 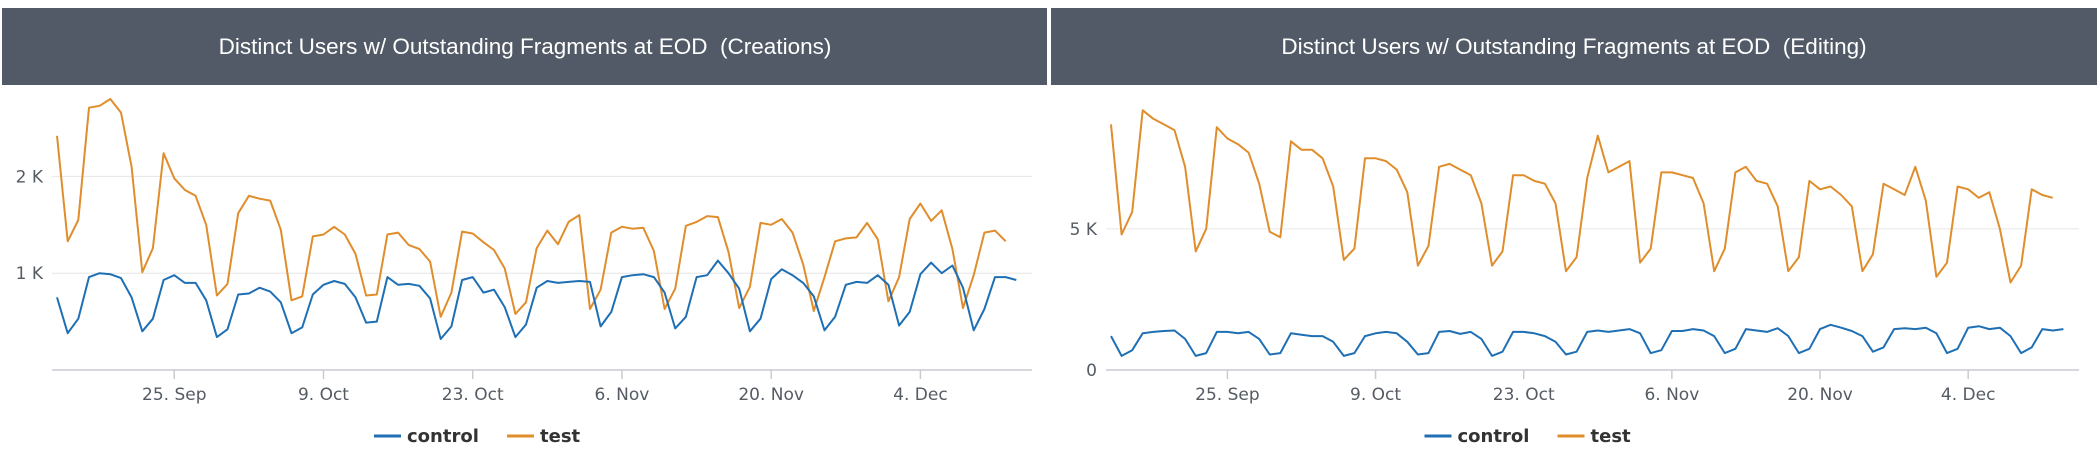 What do you see at coordinates (1048, 46) in the screenshot?
I see `panel-divider` at bounding box center [1048, 46].